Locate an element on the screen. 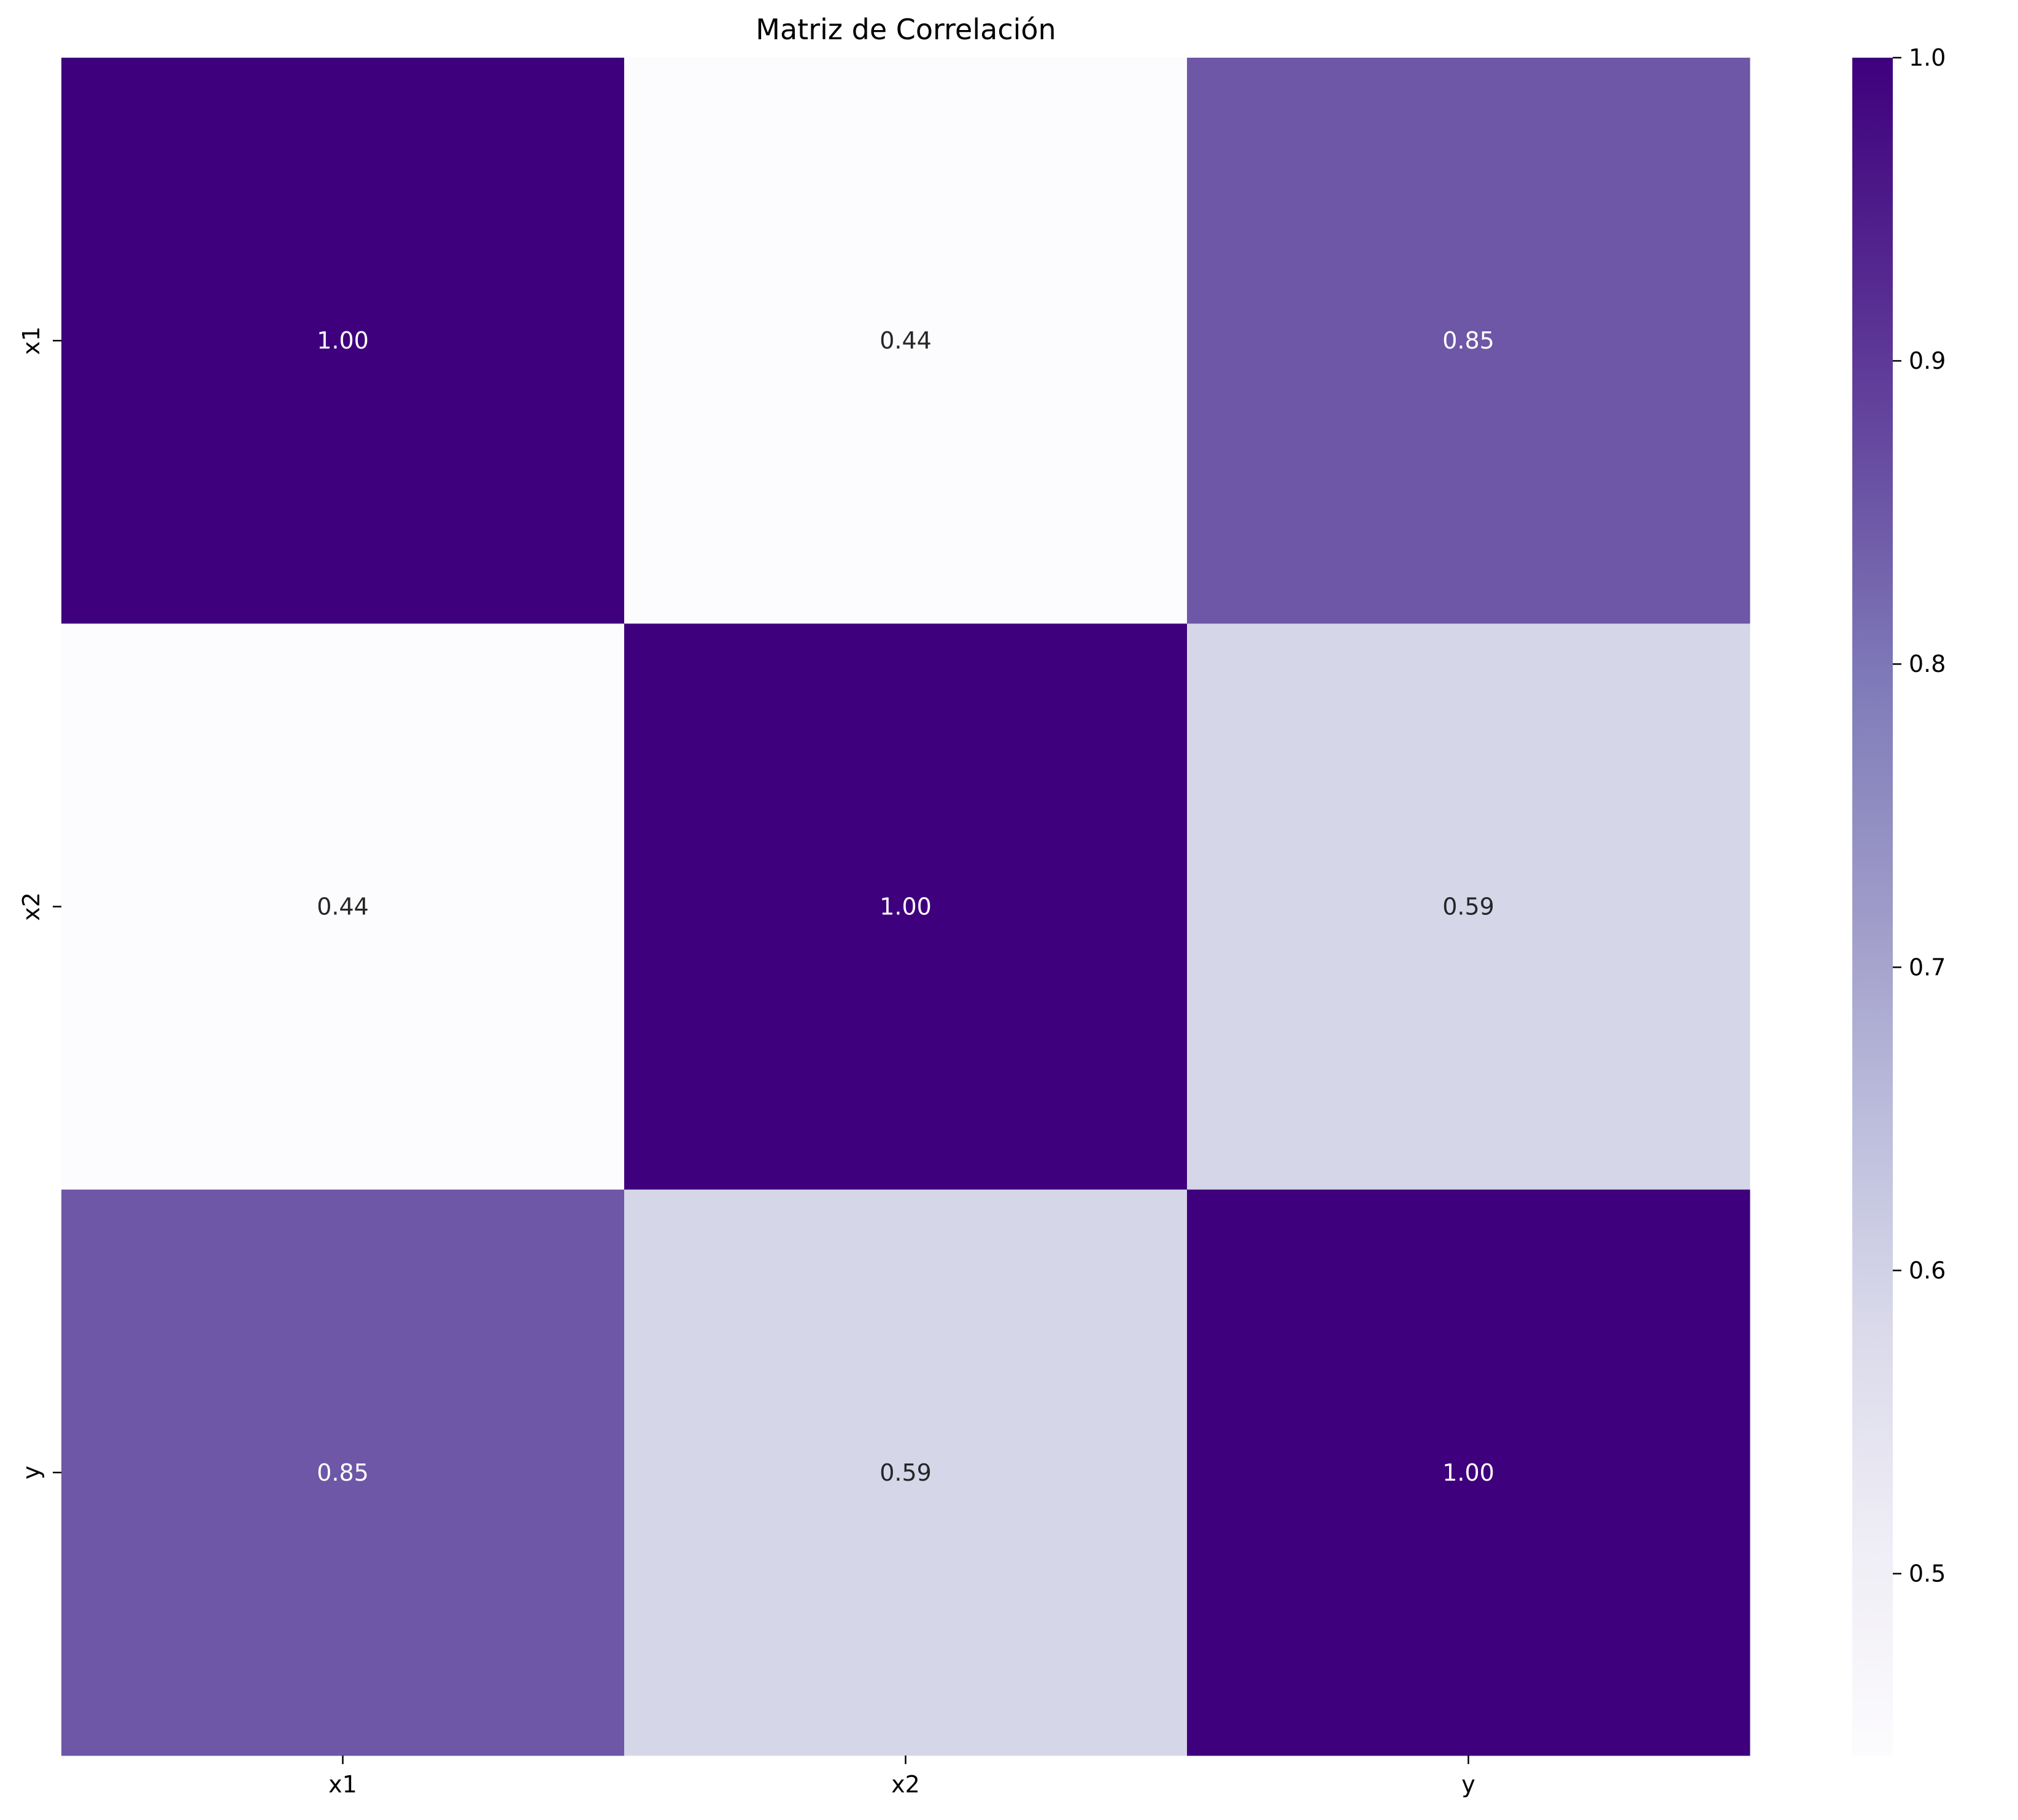  x-tick-label-x1: x1 is located at coordinates (343, 1785).